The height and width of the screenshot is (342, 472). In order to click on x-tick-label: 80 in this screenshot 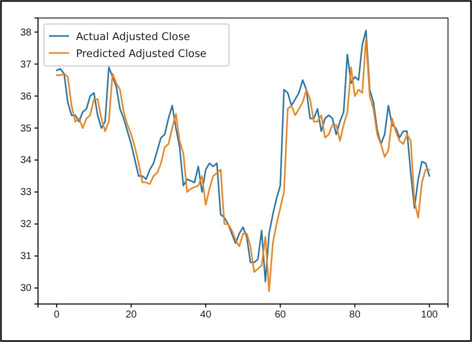, I will do `click(355, 315)`.